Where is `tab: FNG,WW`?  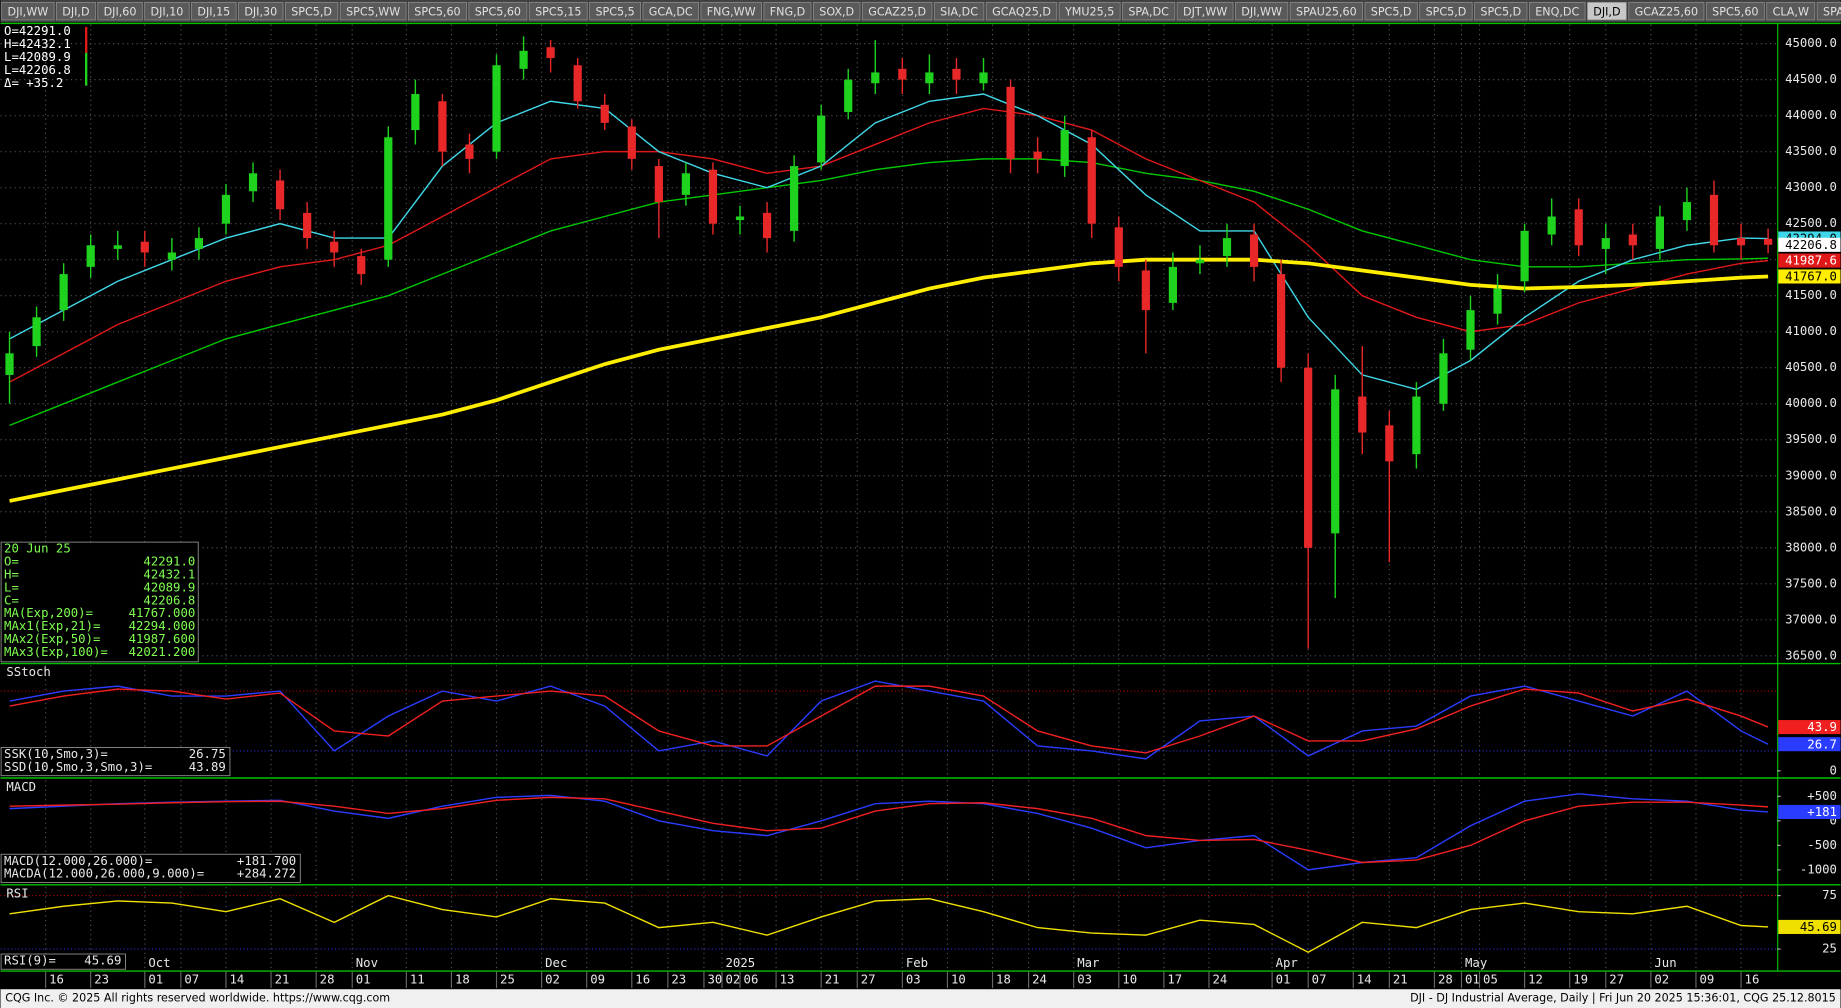 tab: FNG,WW is located at coordinates (731, 11).